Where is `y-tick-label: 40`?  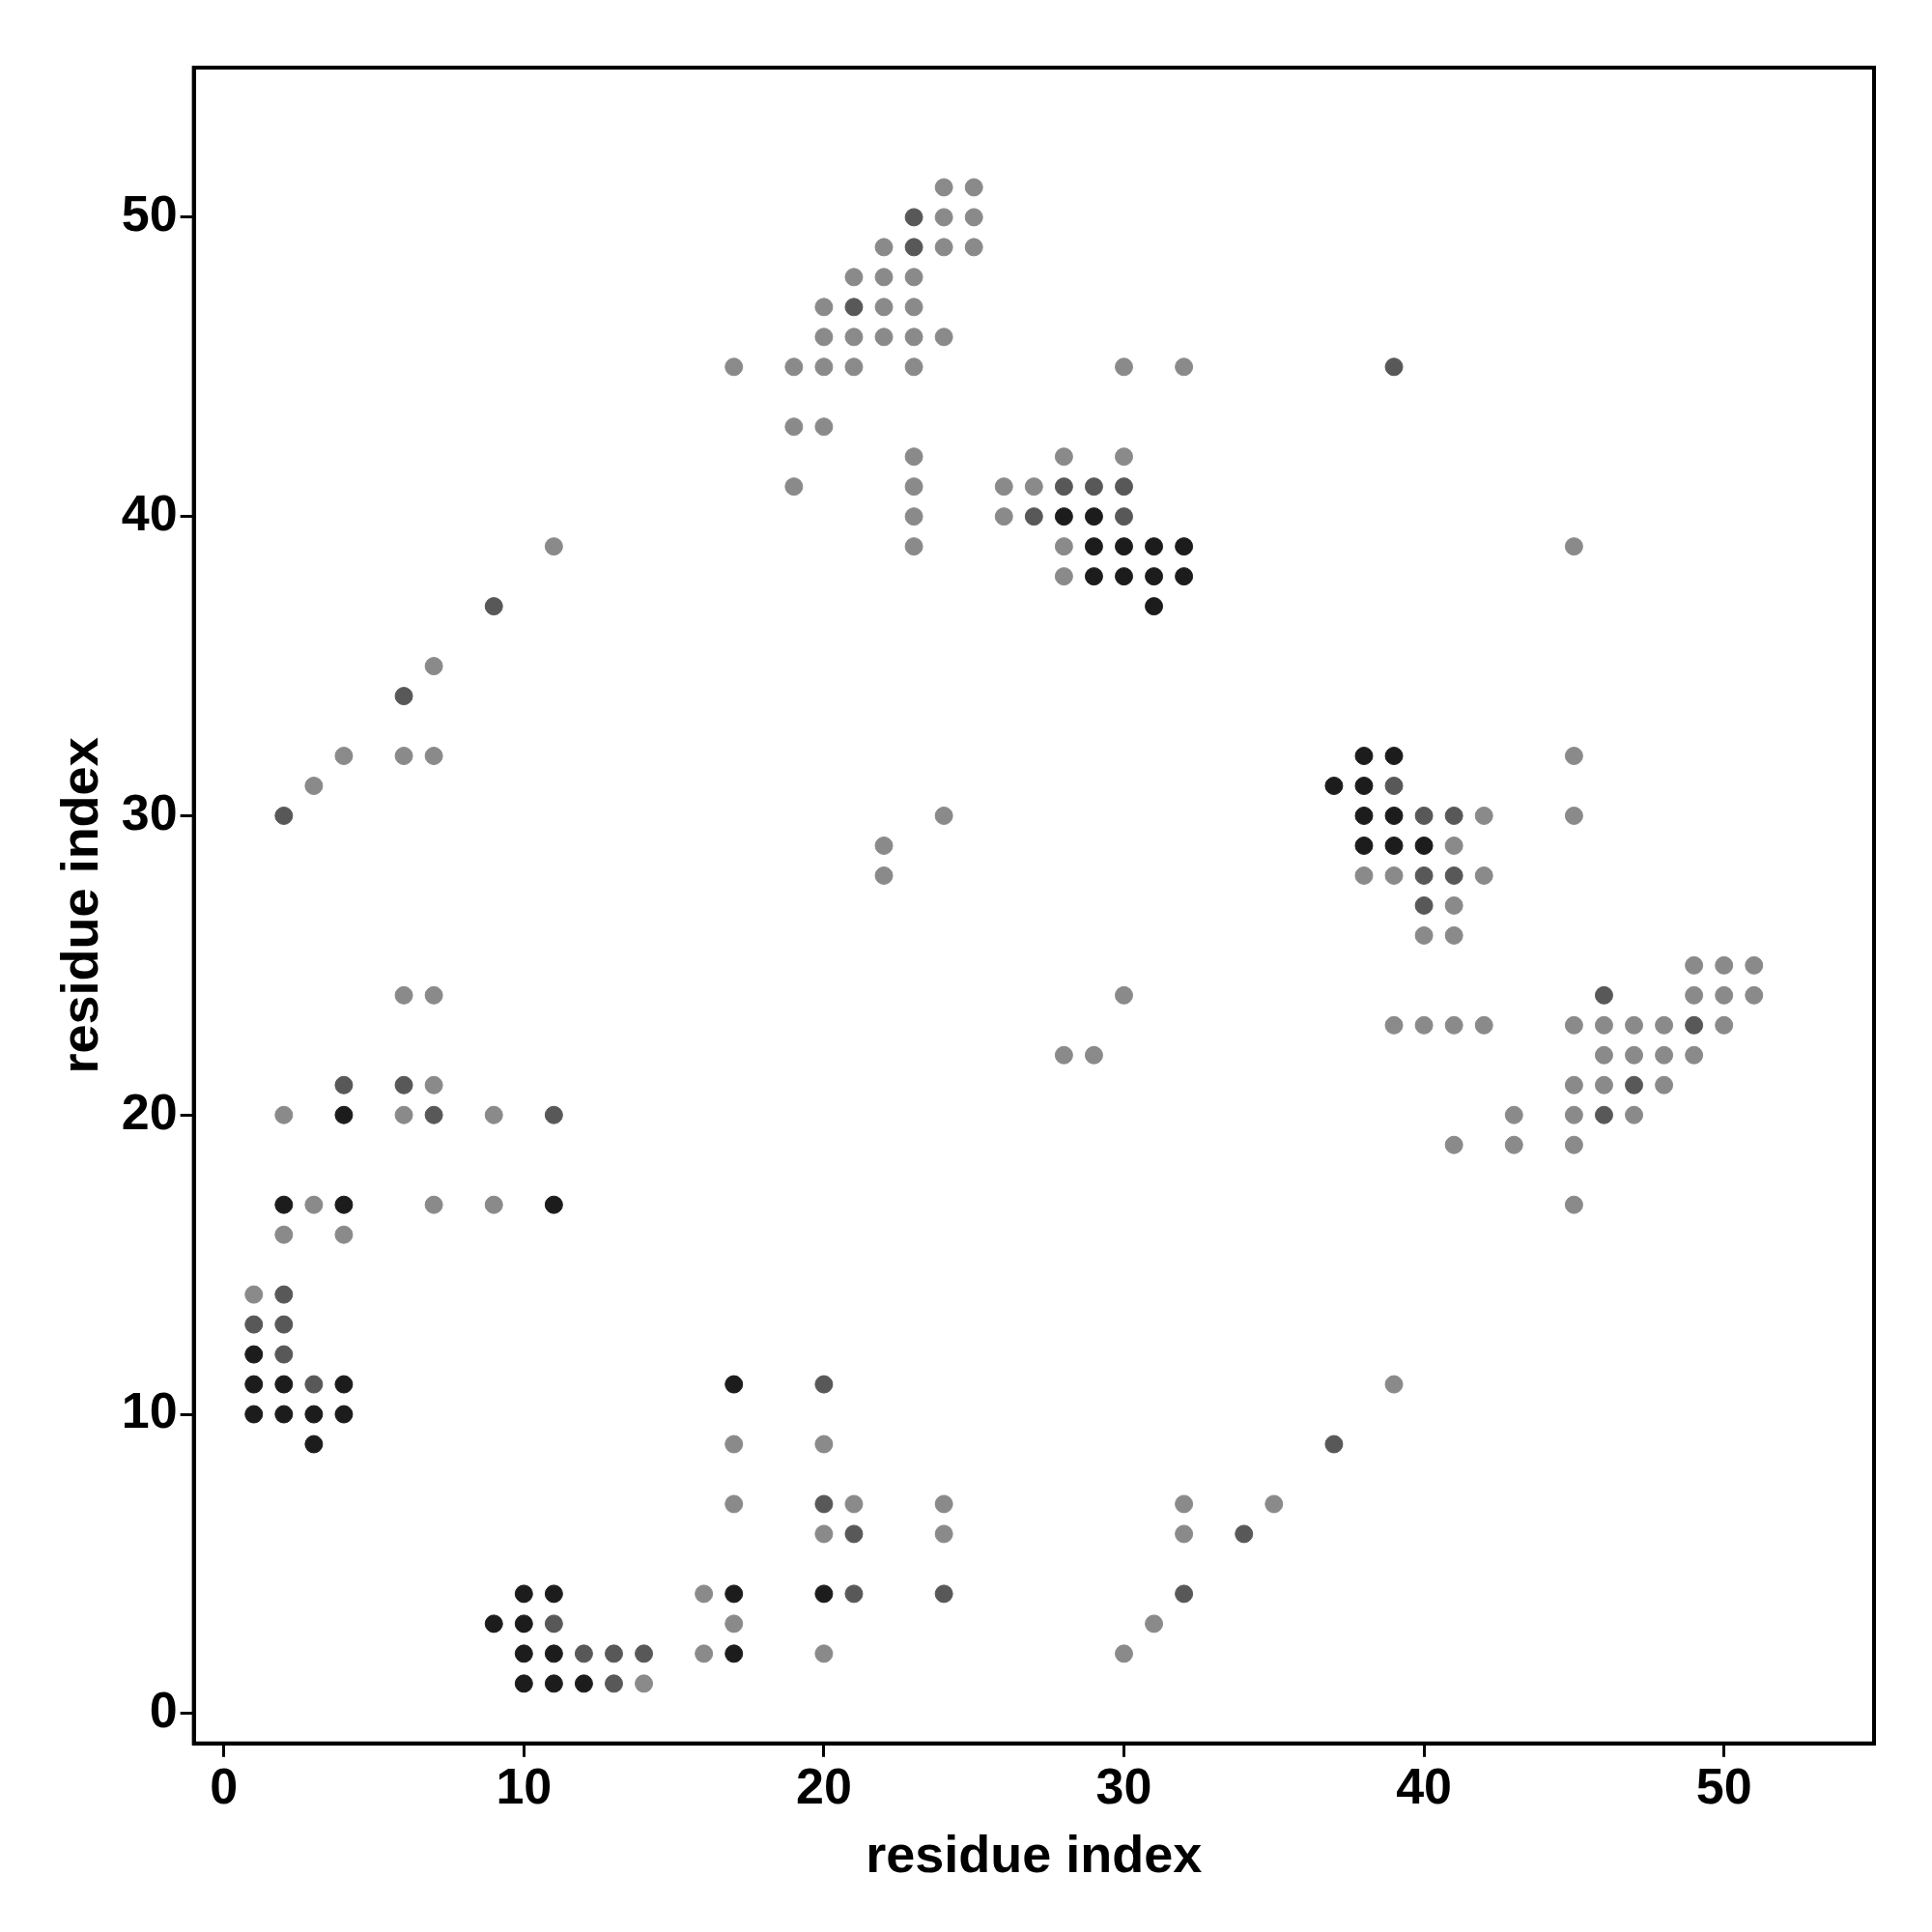
y-tick-label: 40 is located at coordinates (149, 513).